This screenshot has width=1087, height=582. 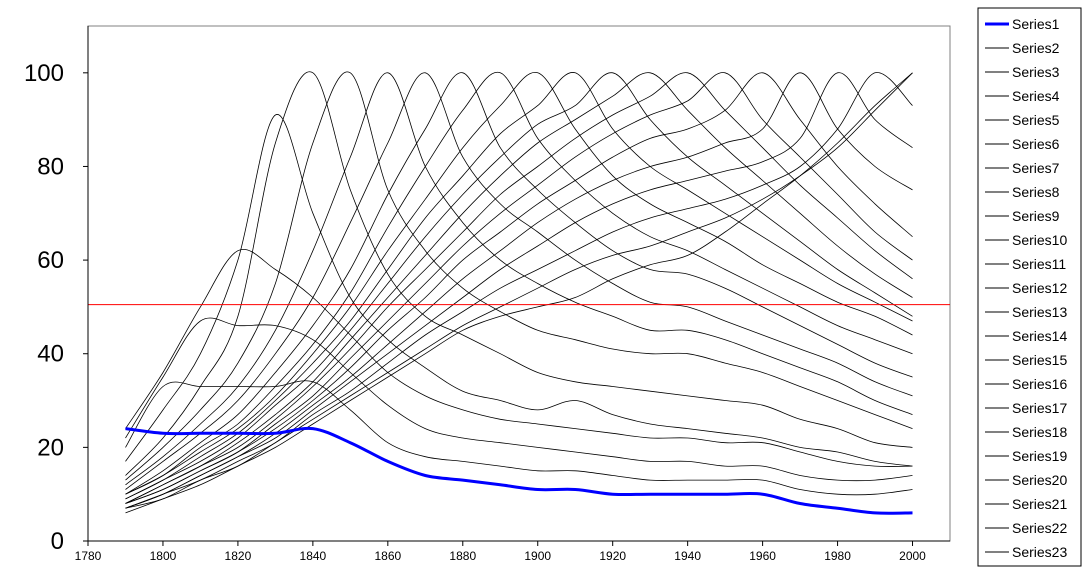 I want to click on legend-label: Series15, so click(x=1039, y=360).